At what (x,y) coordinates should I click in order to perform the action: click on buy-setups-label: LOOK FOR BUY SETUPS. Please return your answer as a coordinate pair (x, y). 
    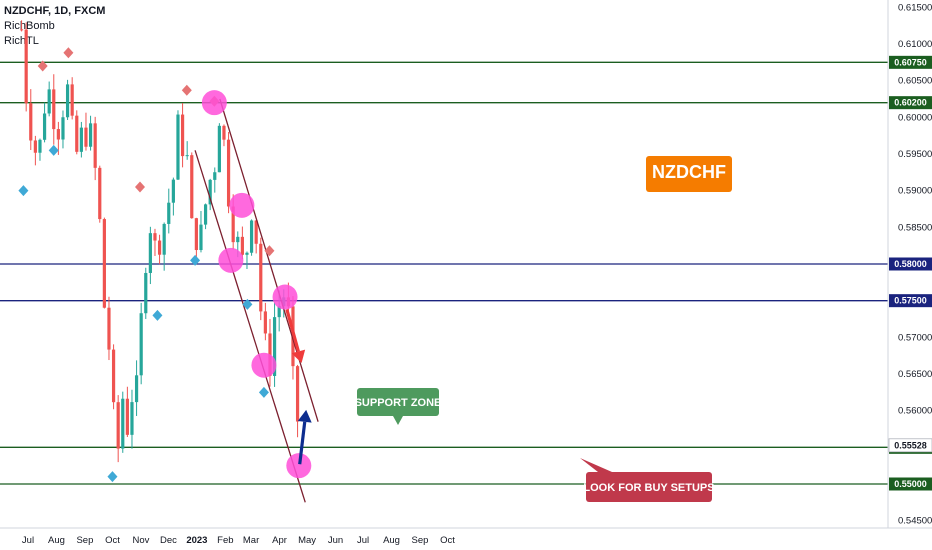
    Looking at the image, I should click on (647, 480).